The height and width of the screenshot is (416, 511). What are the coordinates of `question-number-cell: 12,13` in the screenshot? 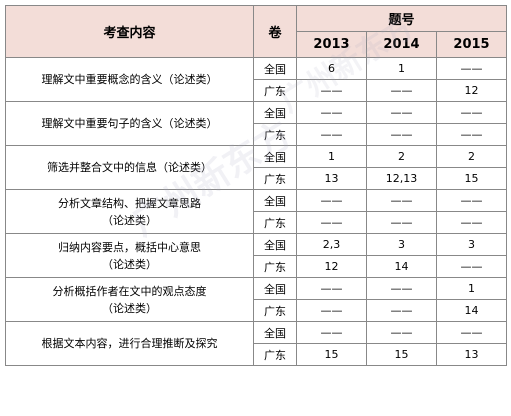 It's located at (401, 178).